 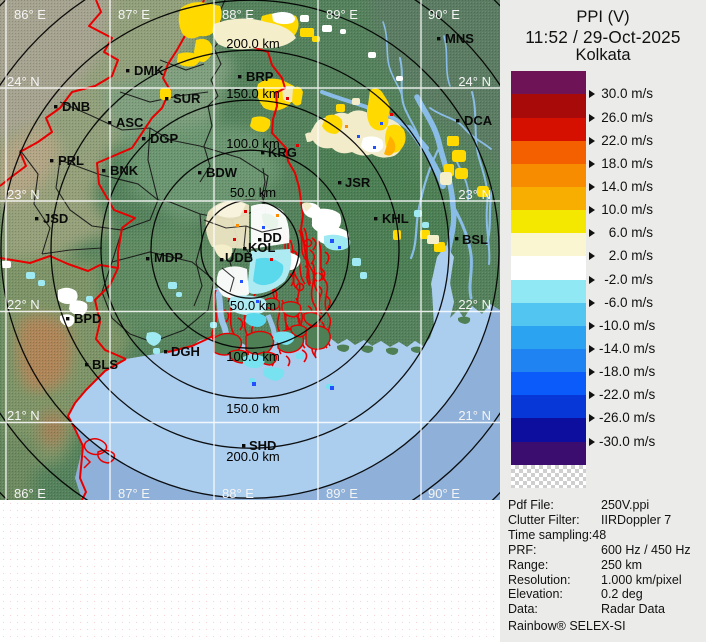 What do you see at coordinates (87, 318) in the screenshot?
I see `svg-text: BPD` at bounding box center [87, 318].